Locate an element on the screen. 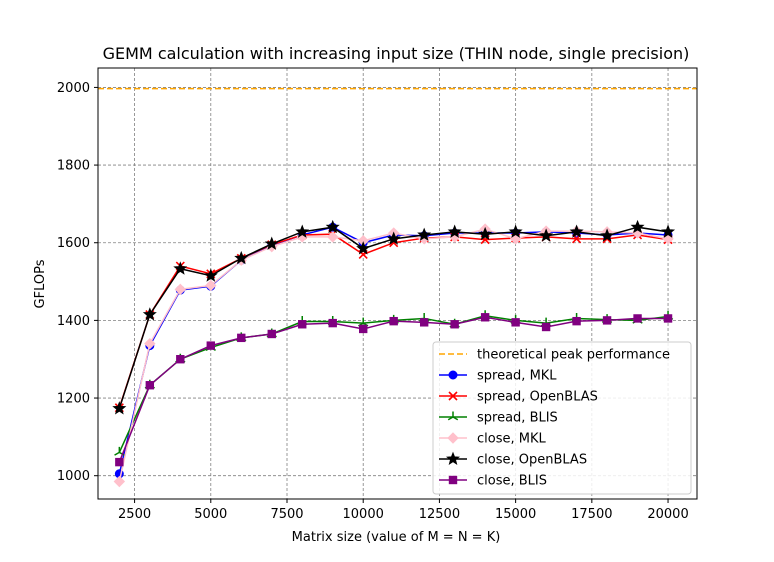 The image size is (774, 562). x-tick-label: 10000 is located at coordinates (363, 514).